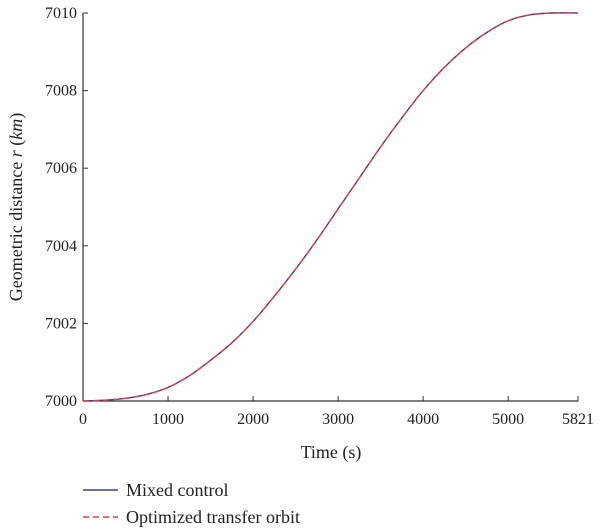  What do you see at coordinates (16, 153) in the screenshot?
I see `y-axis-title-var: r` at bounding box center [16, 153].